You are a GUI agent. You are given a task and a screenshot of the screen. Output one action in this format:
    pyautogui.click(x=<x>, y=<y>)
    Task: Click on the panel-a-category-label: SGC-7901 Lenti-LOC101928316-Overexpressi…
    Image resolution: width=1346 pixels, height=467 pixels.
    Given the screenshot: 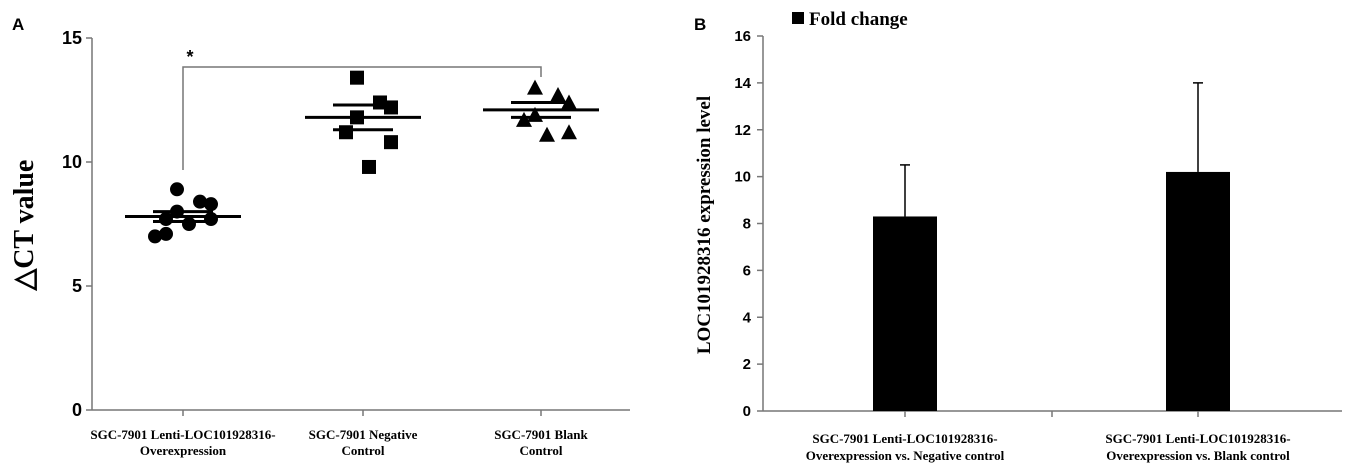 What is the action you would take?
    pyautogui.click(x=182, y=442)
    